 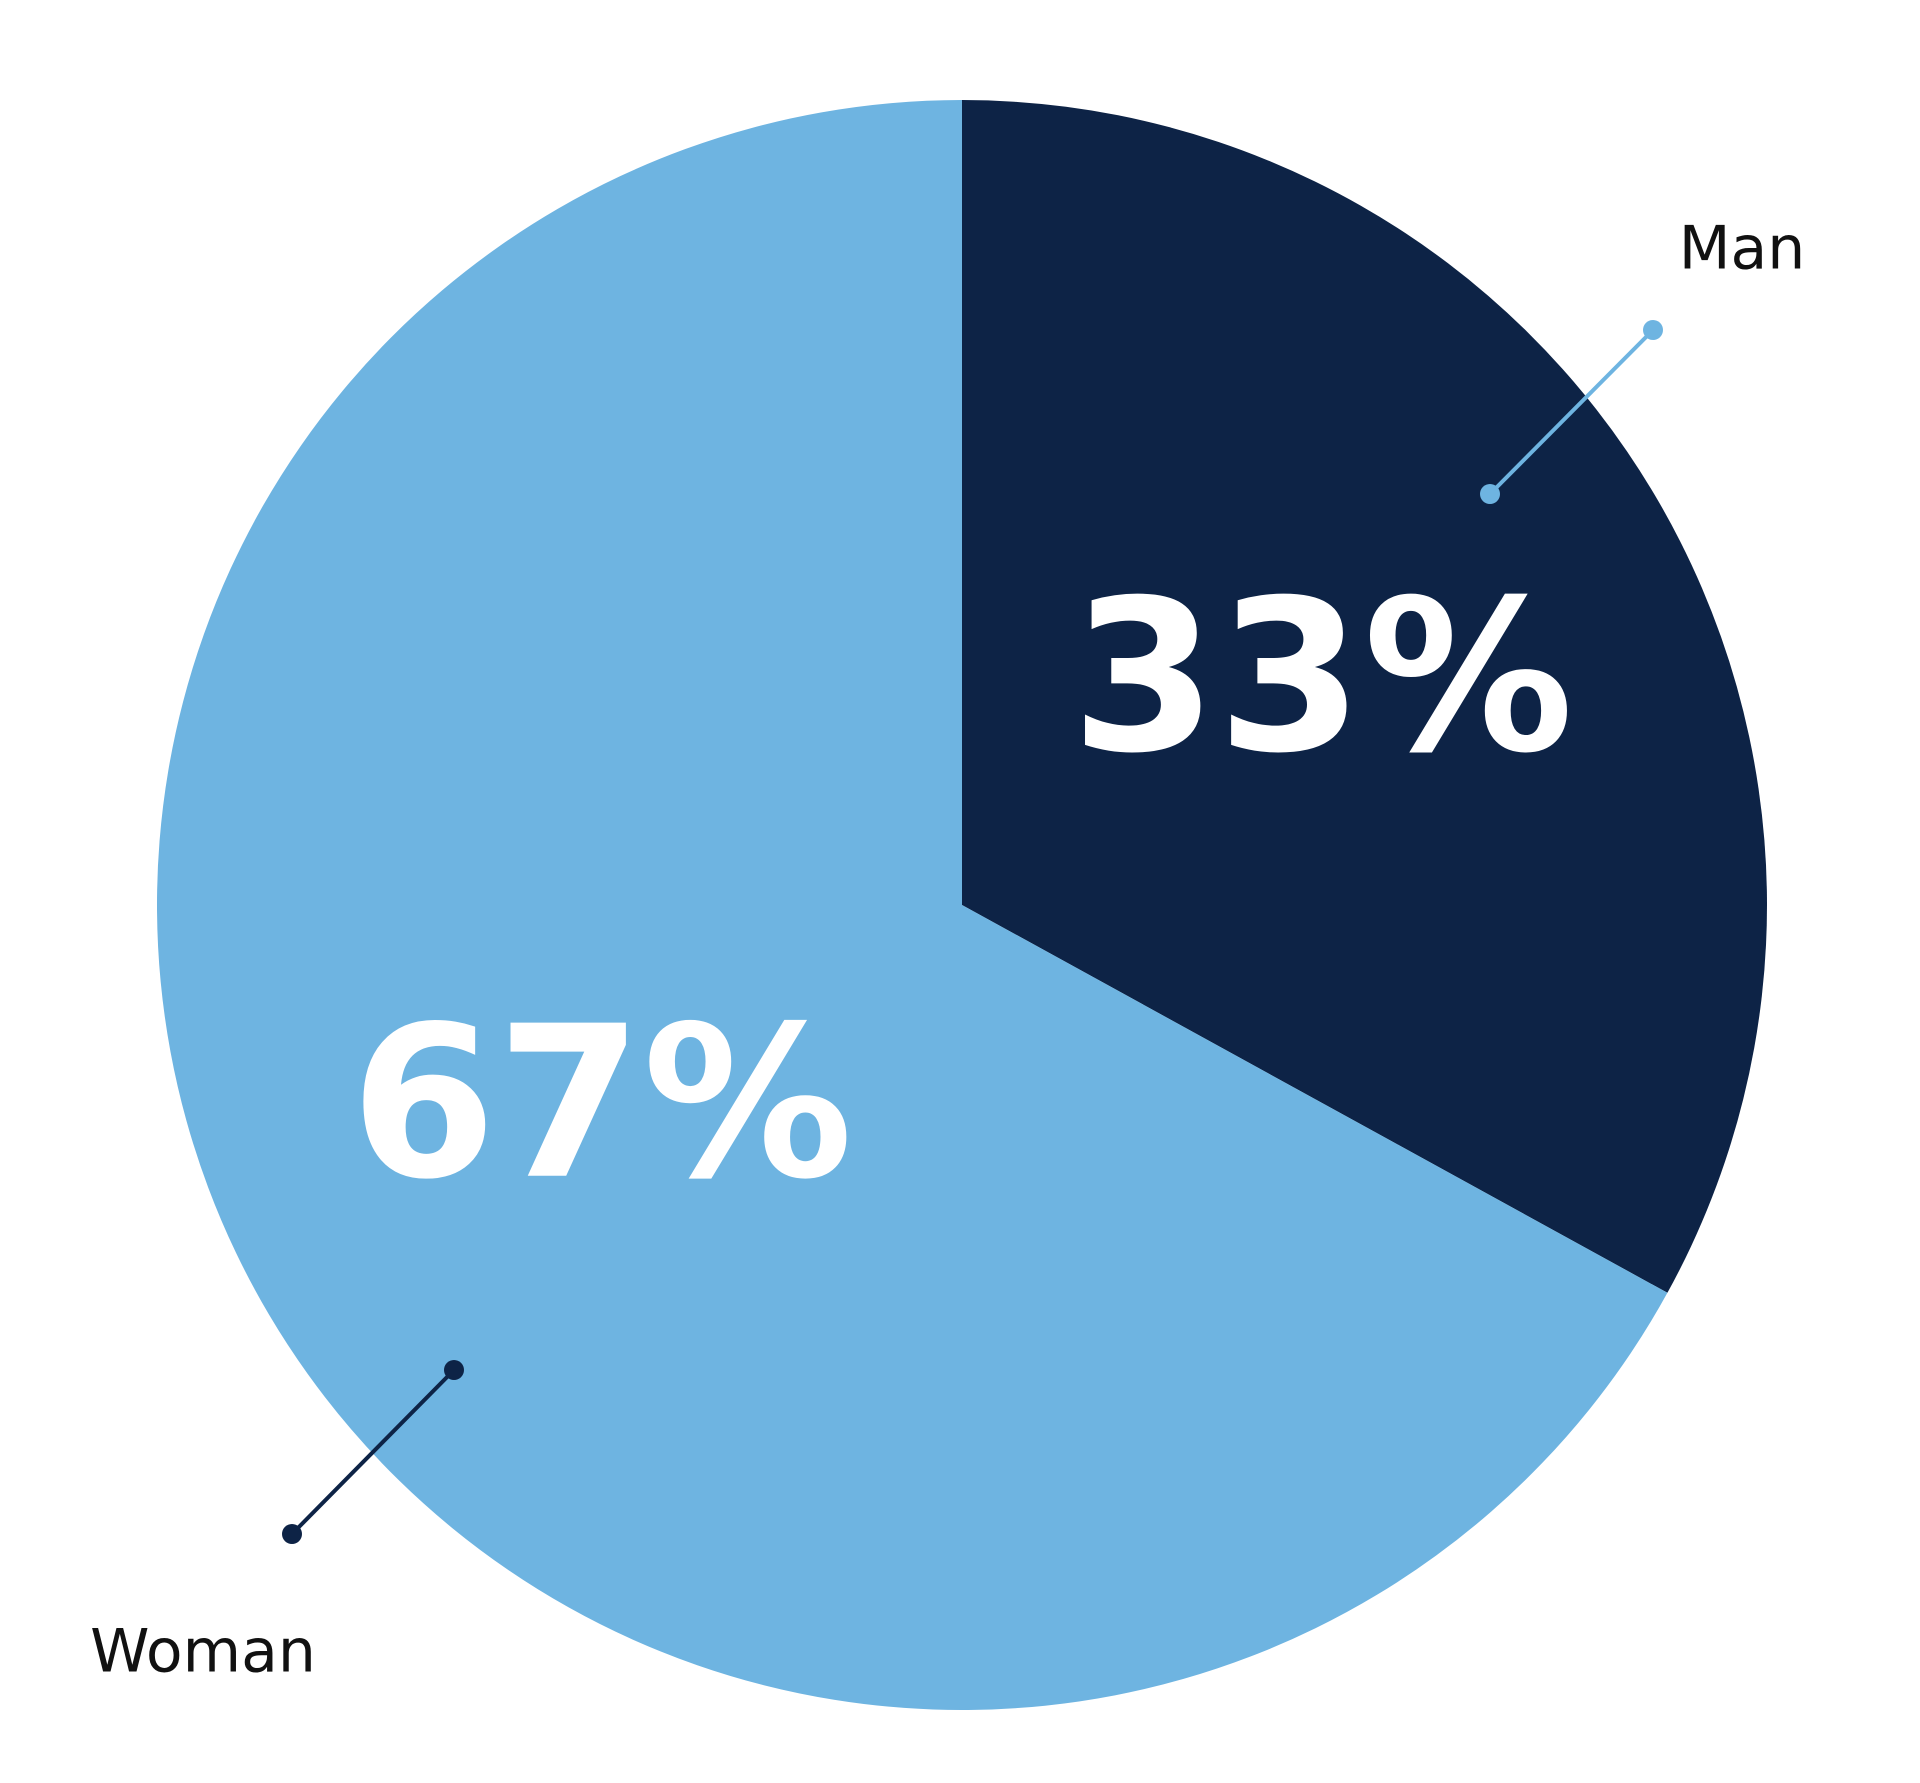 I want to click on category-label: Woman, so click(x=203, y=1652).